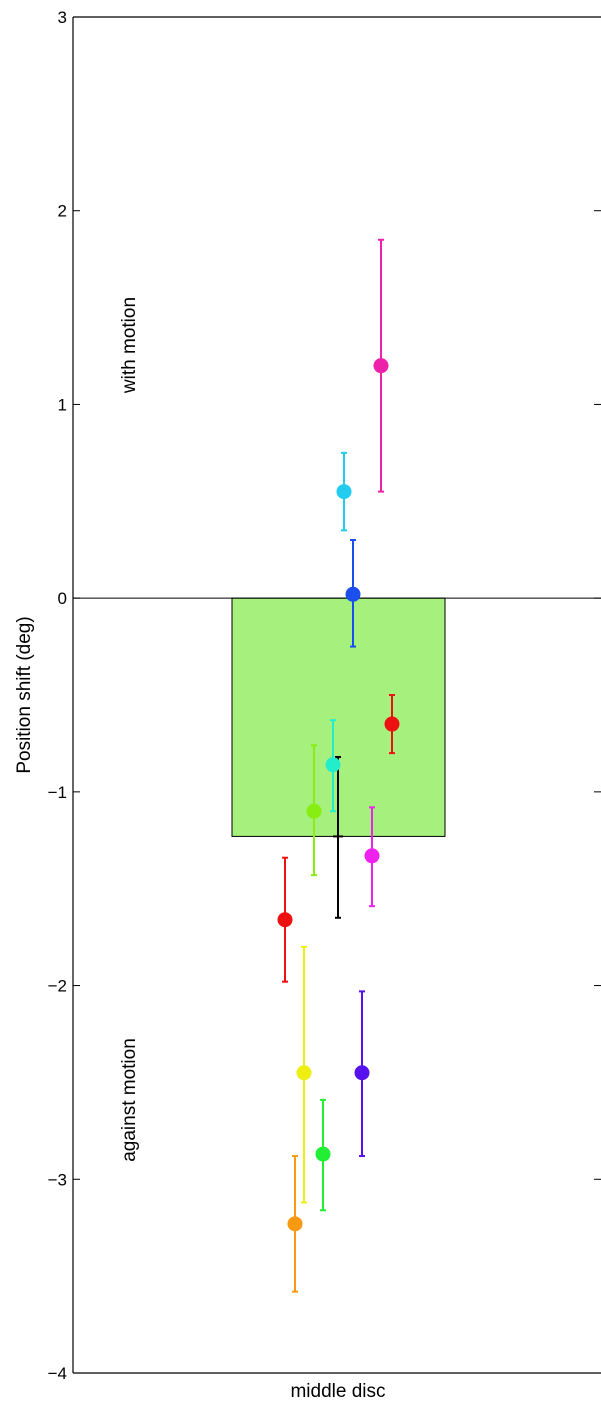 This screenshot has width=601, height=1403. I want to click on x-category-label: middle disc, so click(337, 1391).